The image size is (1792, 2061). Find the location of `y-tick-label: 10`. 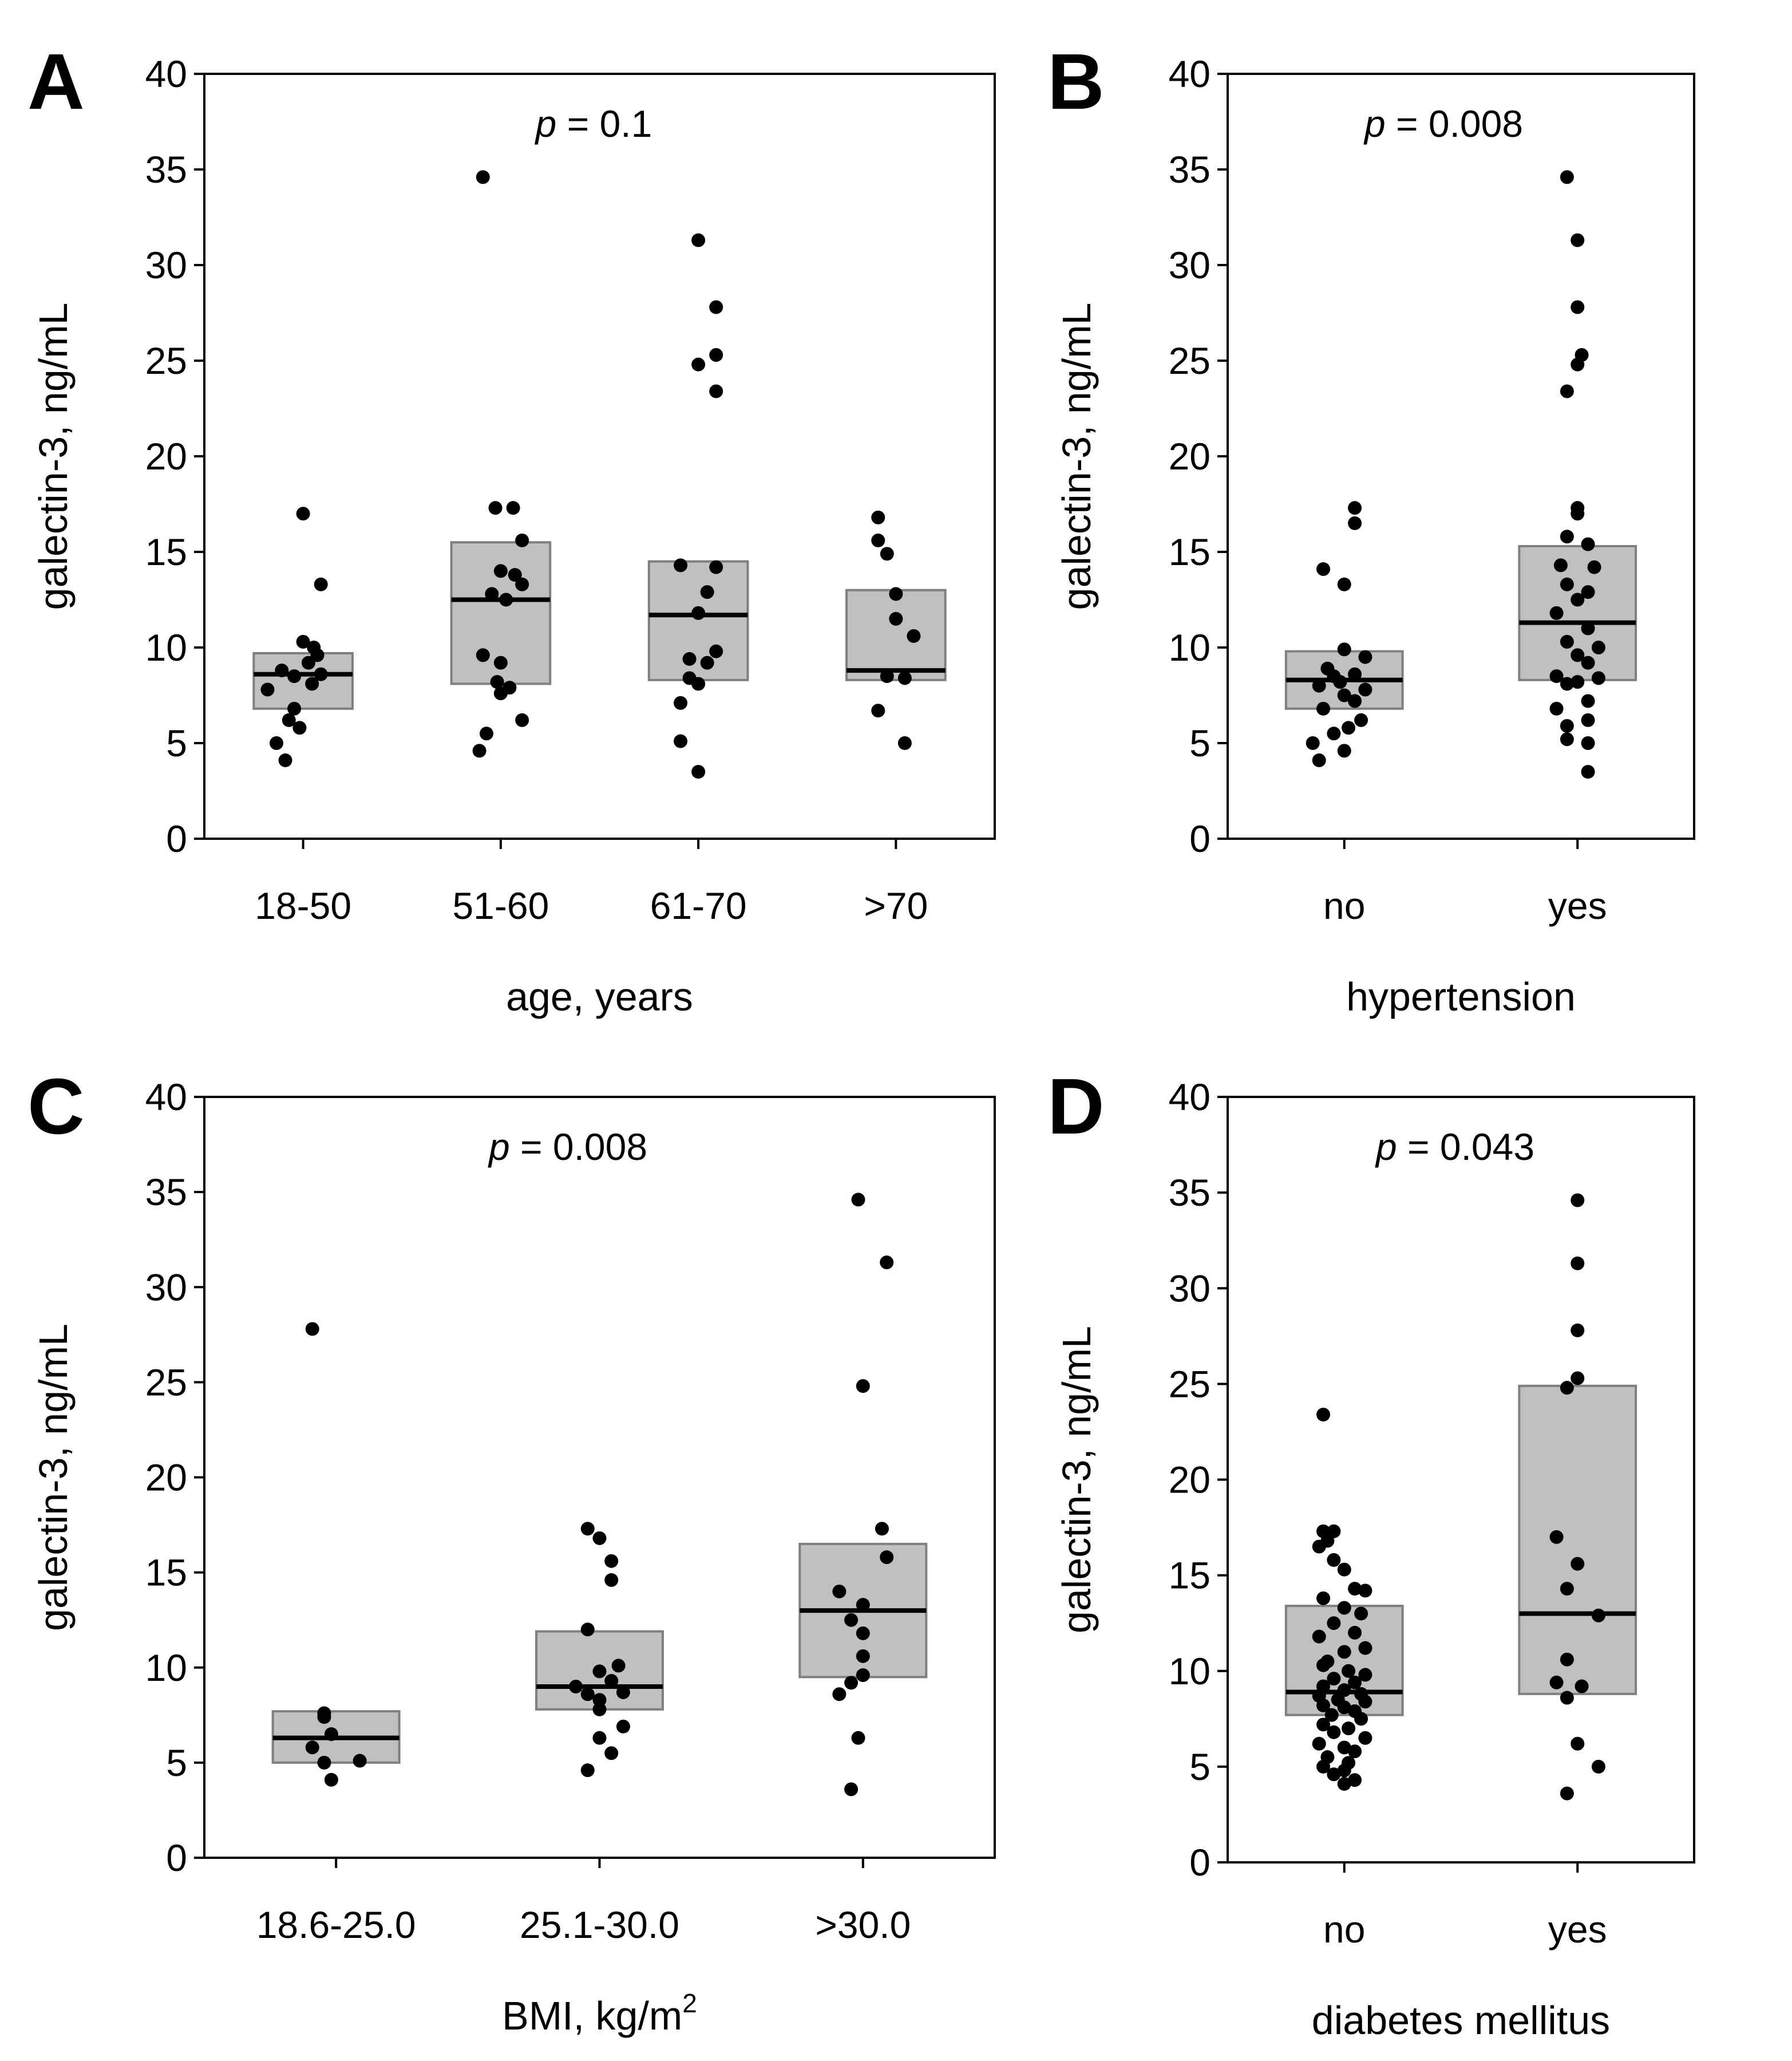

y-tick-label: 10 is located at coordinates (166, 1668).